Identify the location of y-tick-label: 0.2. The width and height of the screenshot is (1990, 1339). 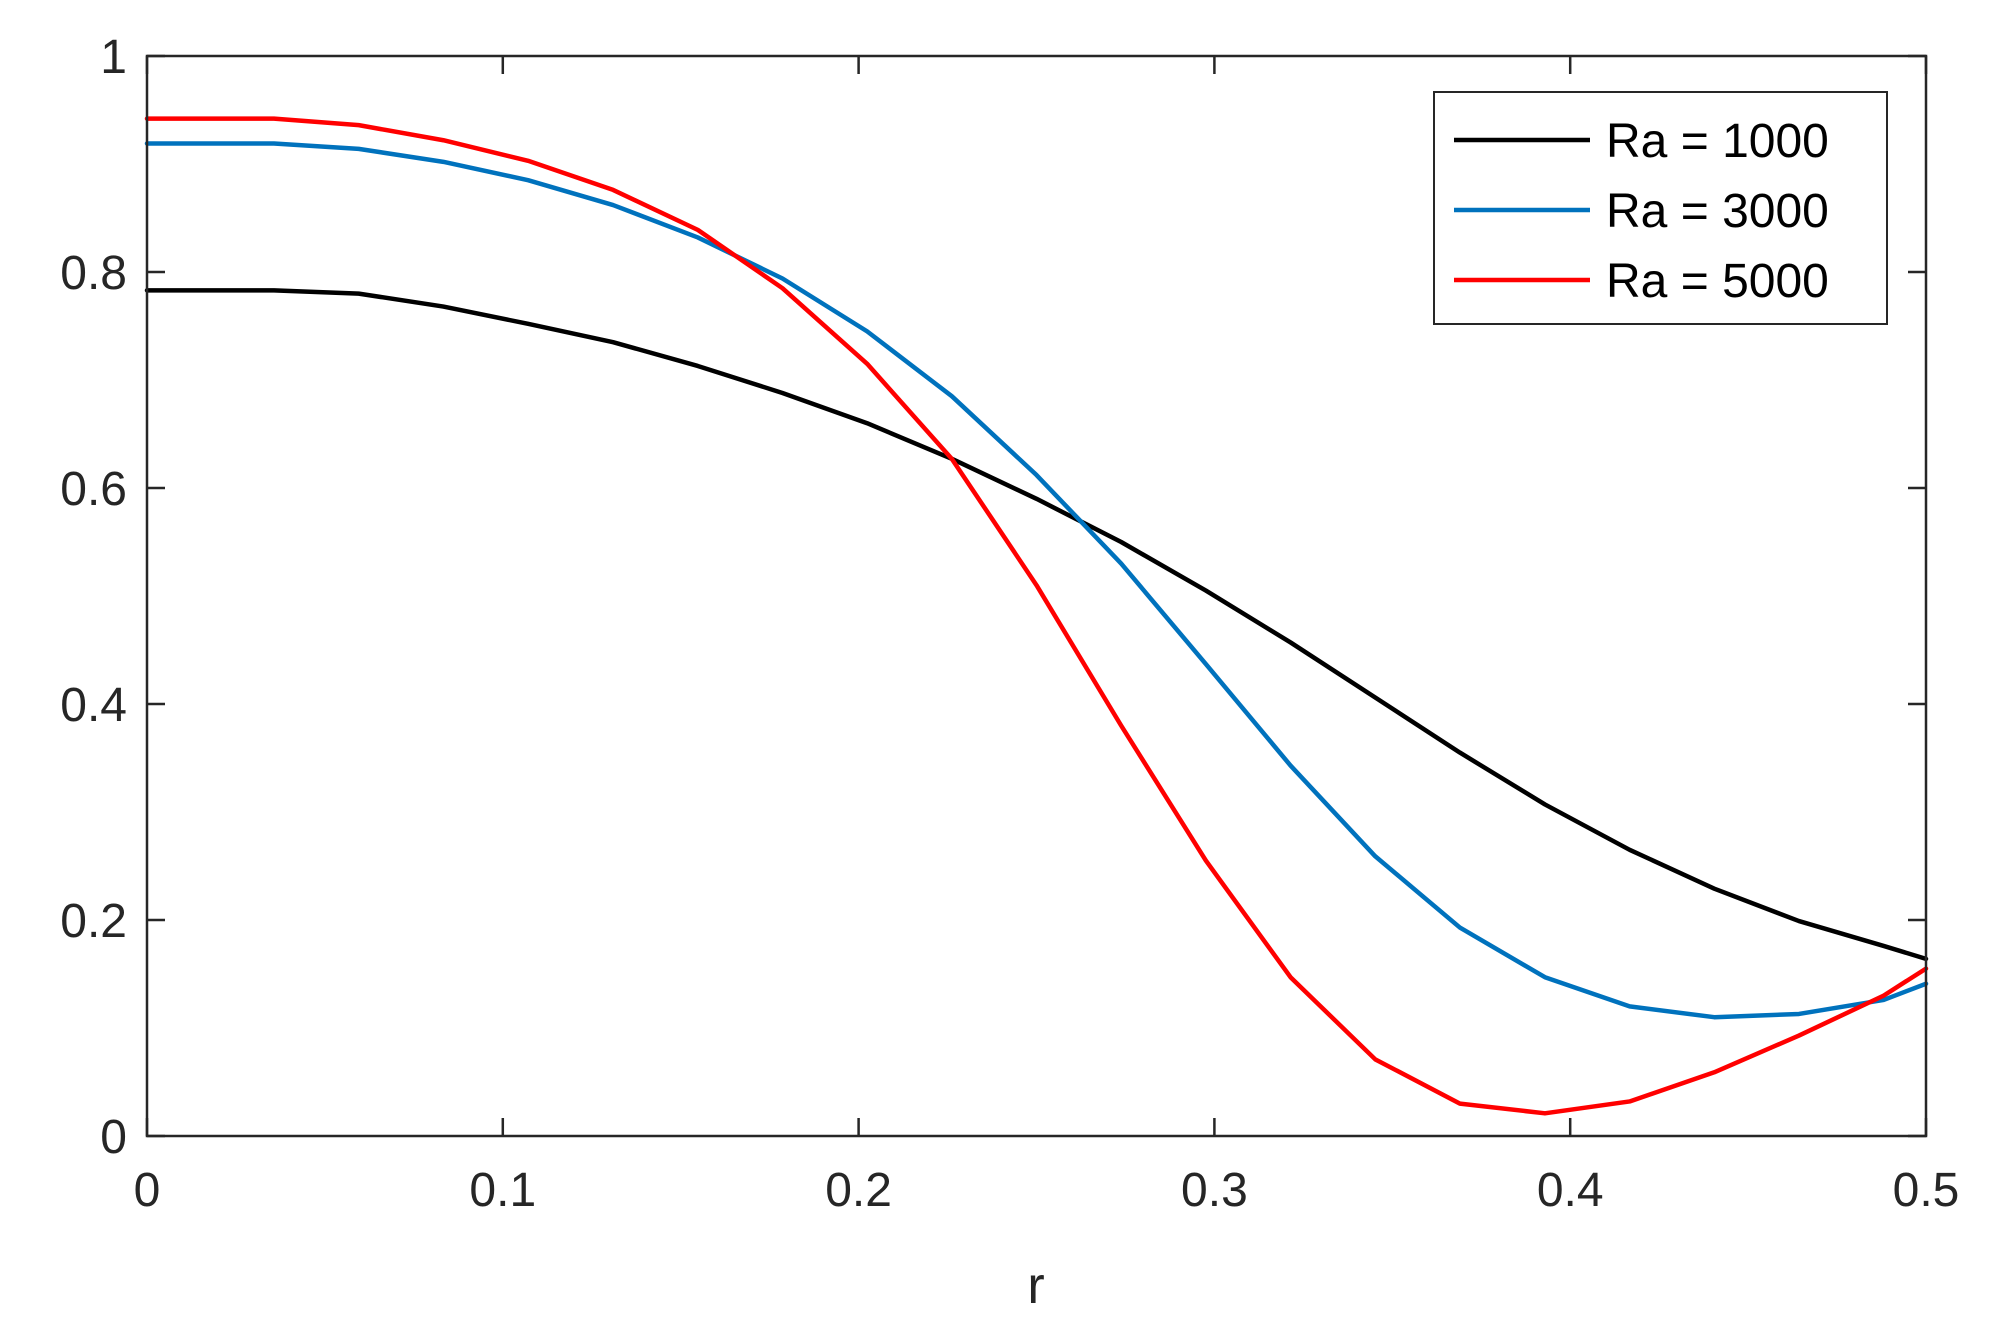
(93, 921).